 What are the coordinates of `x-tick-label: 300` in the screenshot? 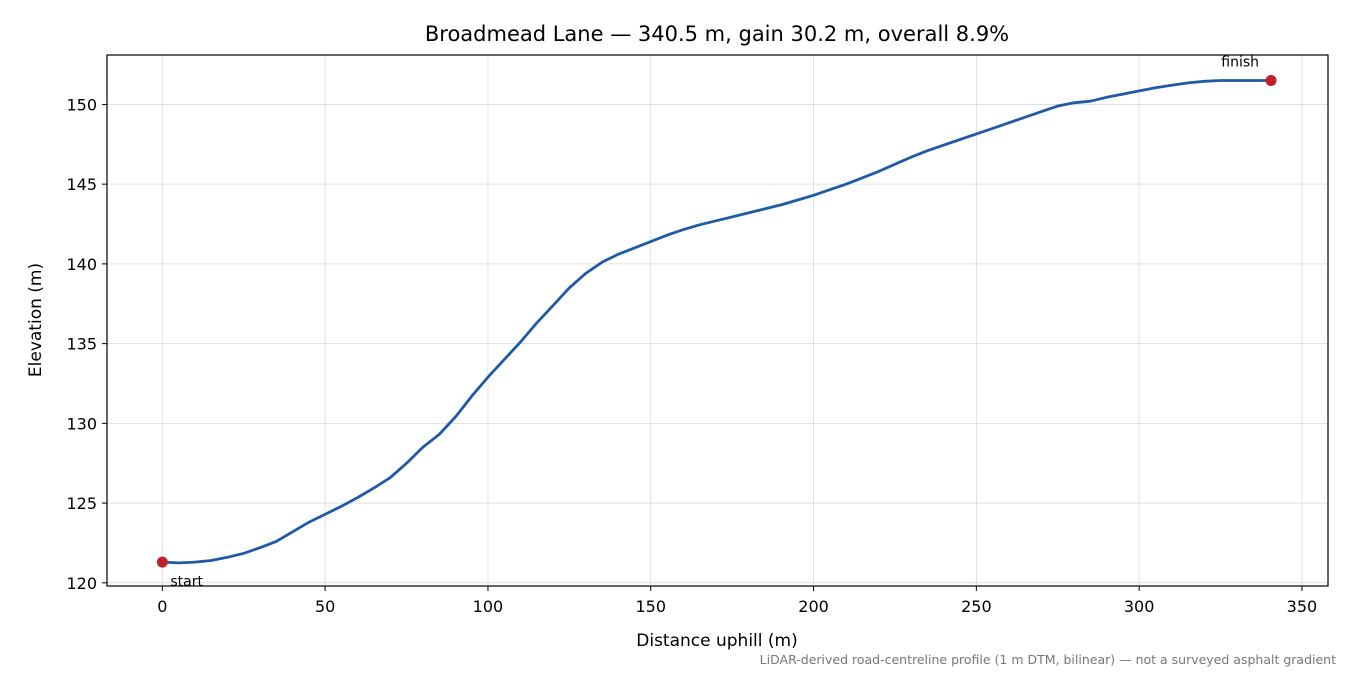 It's located at (1139, 606).